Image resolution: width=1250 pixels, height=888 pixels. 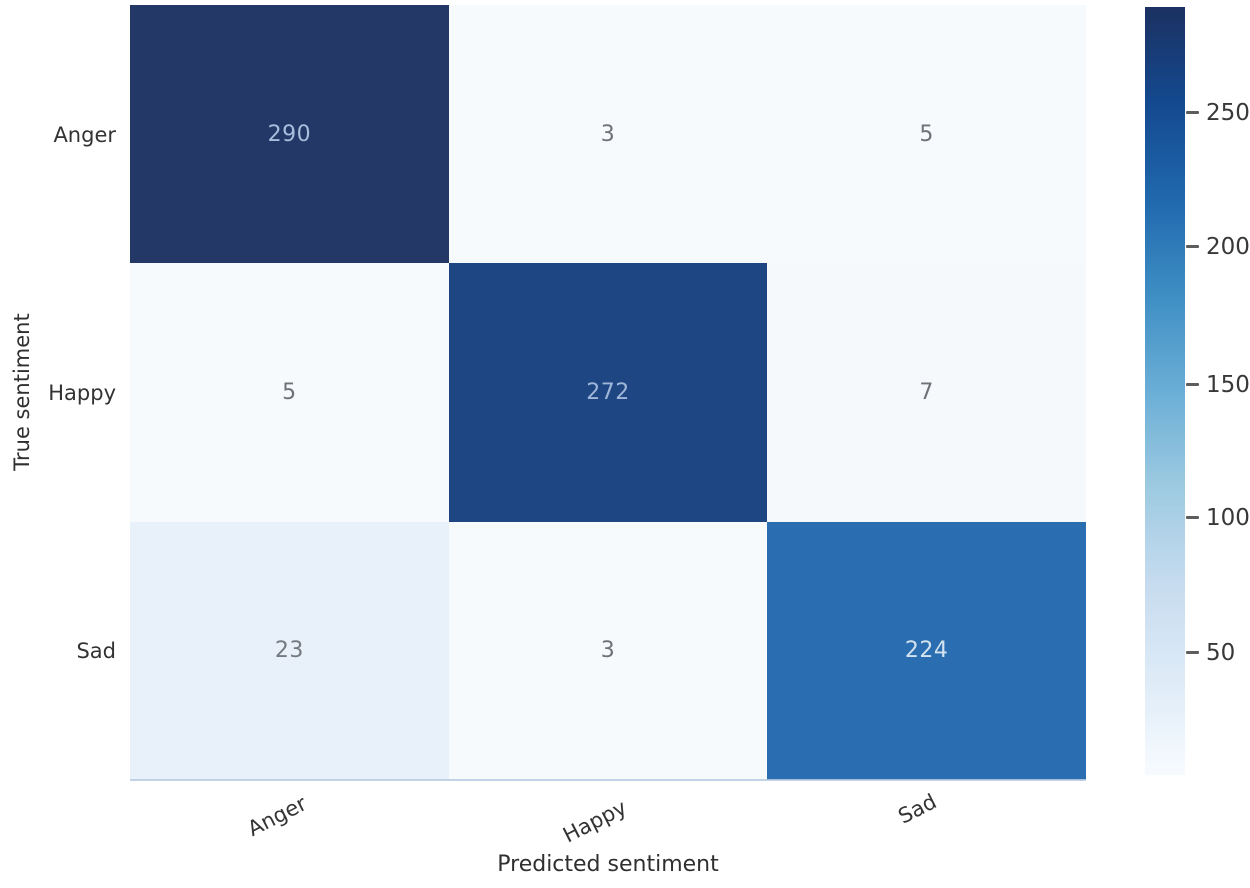 What do you see at coordinates (608, 650) in the screenshot?
I see `heatmap-cell-sad-happy: 3` at bounding box center [608, 650].